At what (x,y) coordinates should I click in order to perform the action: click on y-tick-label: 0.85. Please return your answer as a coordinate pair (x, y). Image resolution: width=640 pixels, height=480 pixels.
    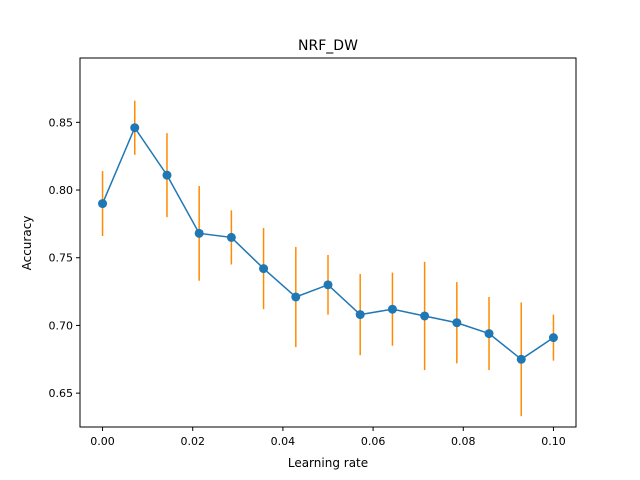
    Looking at the image, I should click on (61, 122).